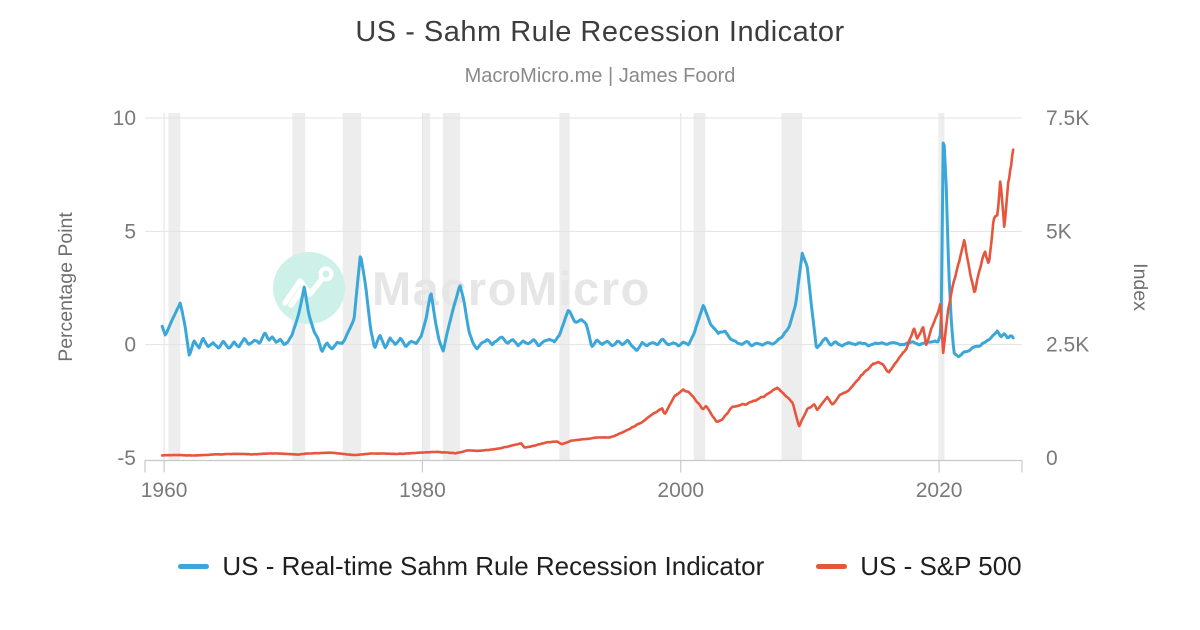  I want to click on legend-item-sp500: US - S&P 500, so click(919, 566).